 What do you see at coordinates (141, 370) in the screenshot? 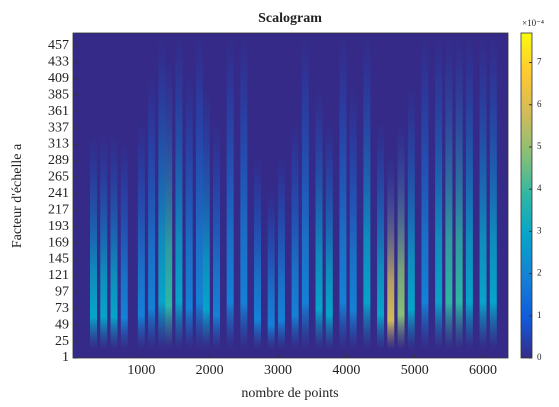
I see `x-tick-label: 1000` at bounding box center [141, 370].